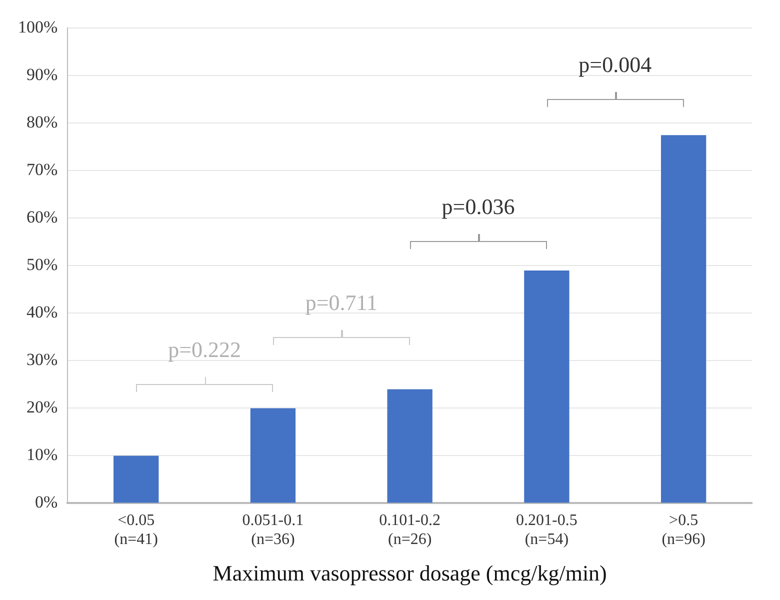 This screenshot has height=600, width=780. Describe the element at coordinates (409, 573) in the screenshot. I see `x-axis-title: Maximum vasopressor dosage (mcg/kg/min)` at that location.